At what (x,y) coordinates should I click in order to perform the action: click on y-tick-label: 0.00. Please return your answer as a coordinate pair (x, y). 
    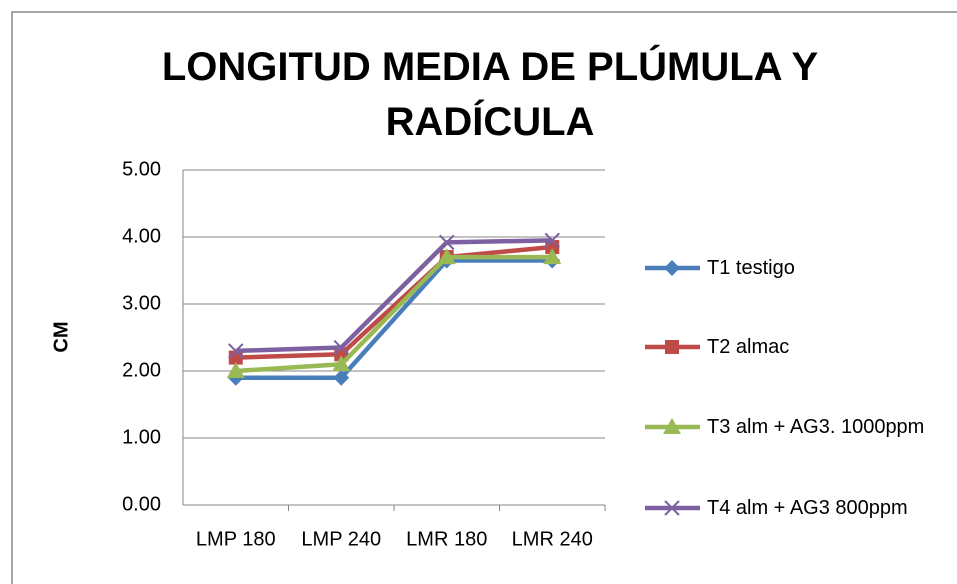
    Looking at the image, I should click on (141, 504).